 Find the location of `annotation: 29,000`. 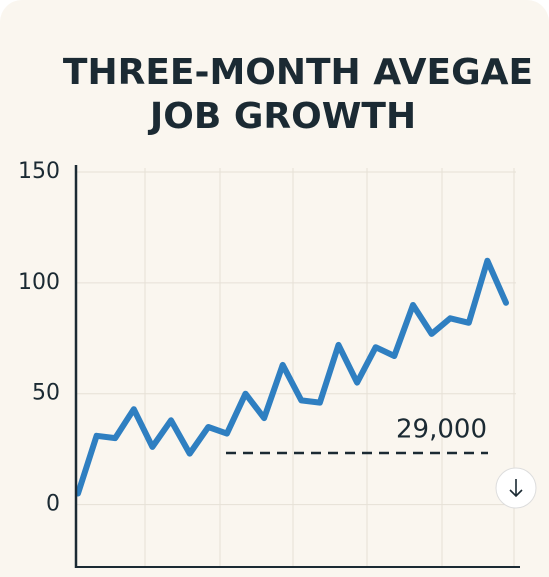

annotation: 29,000 is located at coordinates (441, 430).